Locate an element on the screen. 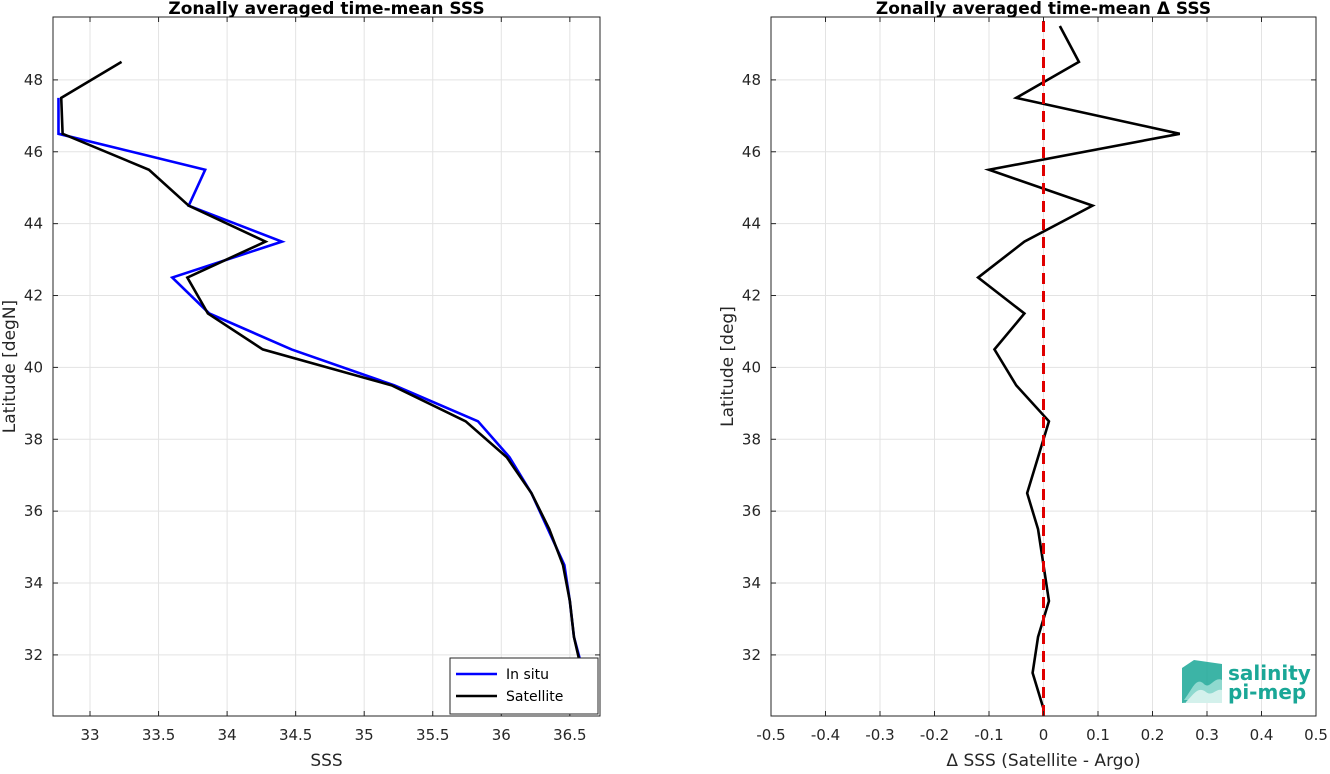 This screenshot has width=1330, height=774. x-tick-label: 33 is located at coordinates (89, 735).